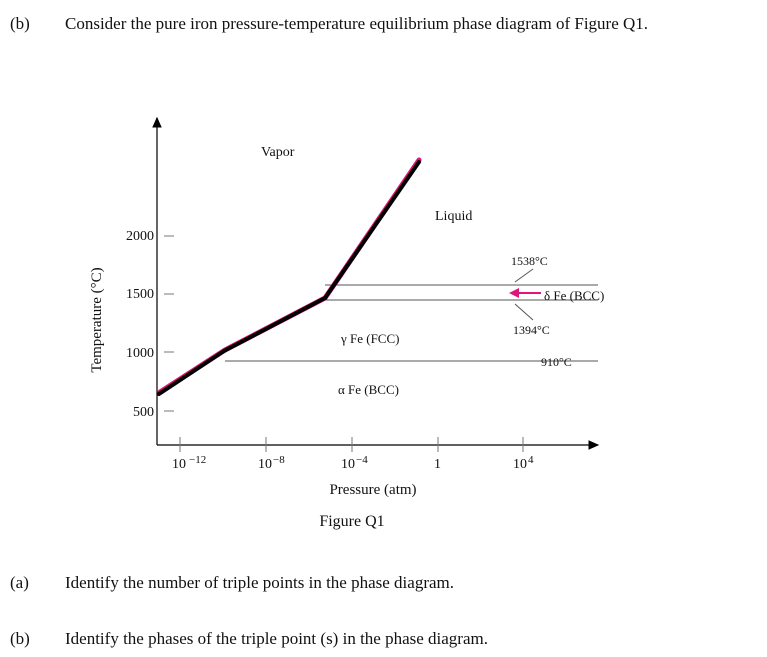  Describe the element at coordinates (140, 353) in the screenshot. I see `y-tick-1000: 1000` at that location.